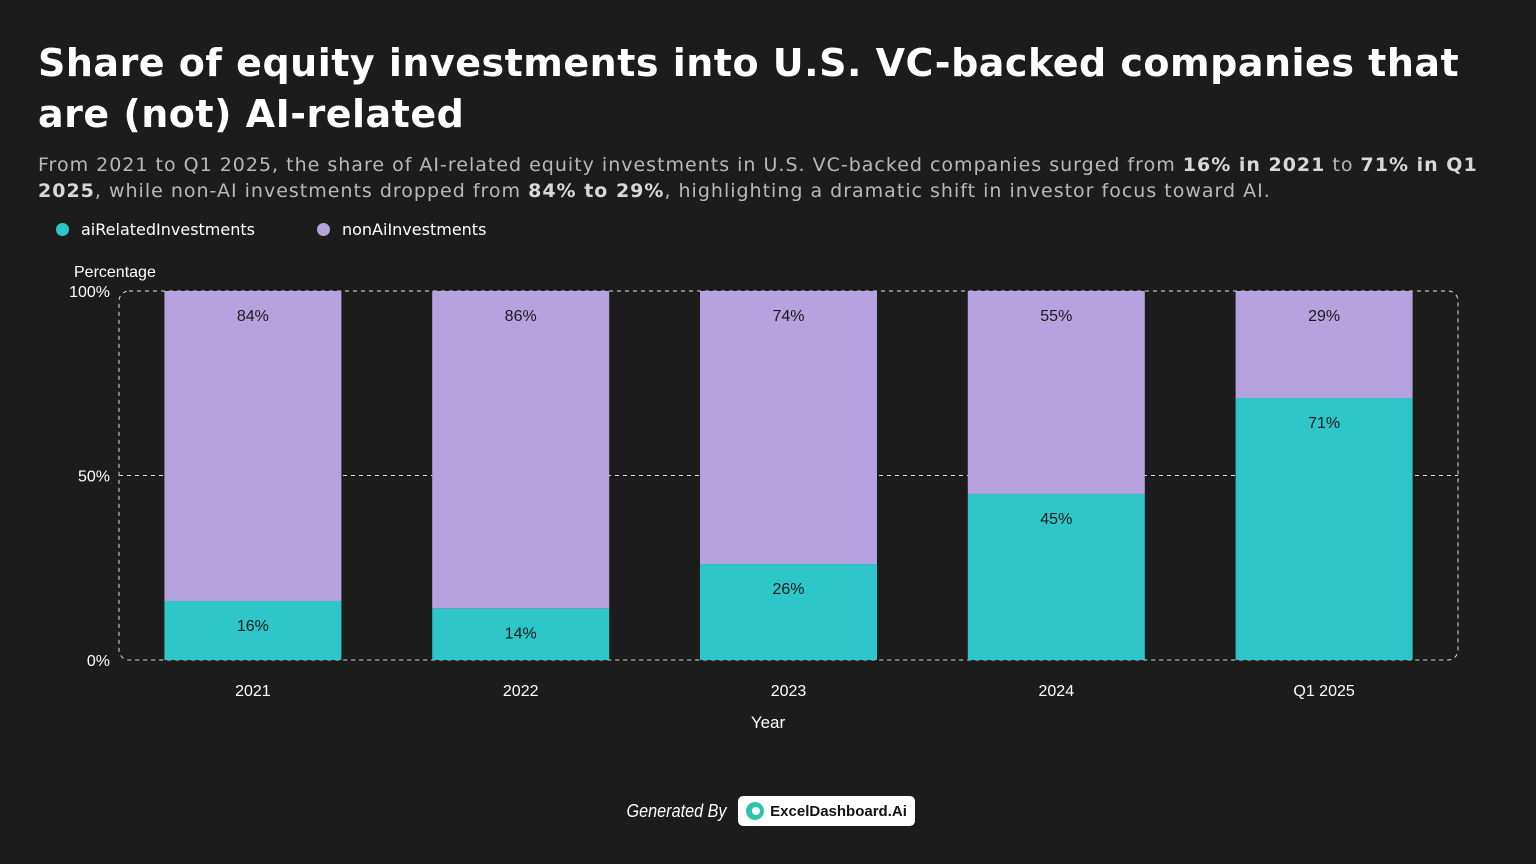 This screenshot has width=1536, height=864. I want to click on bar-nonAiInvestments-Q1-2025, so click(1324, 345).